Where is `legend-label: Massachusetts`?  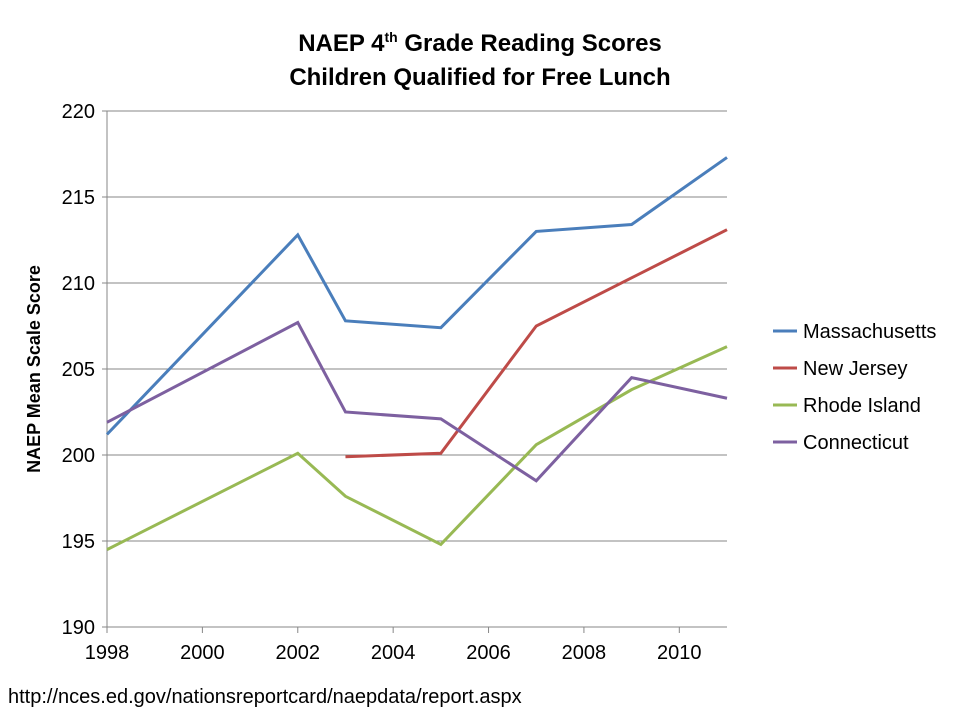
legend-label: Massachusetts is located at coordinates (869, 332).